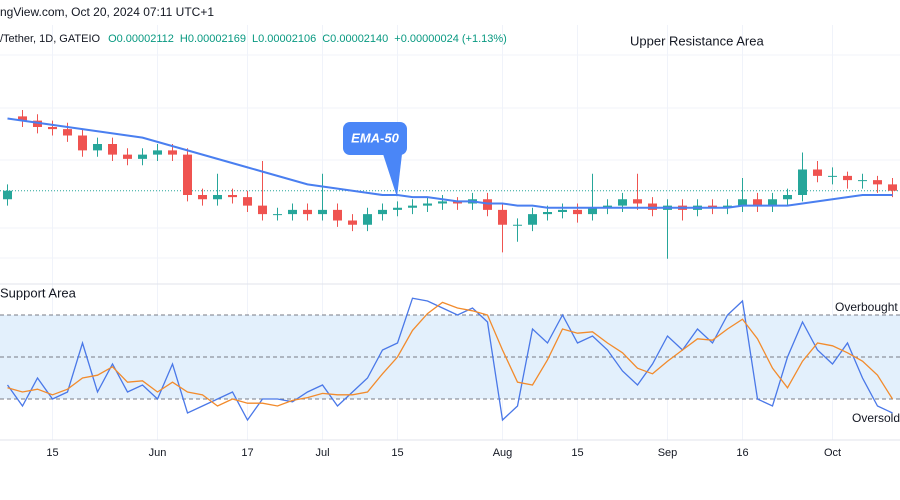 Image resolution: width=900 pixels, height=500 pixels. Describe the element at coordinates (697, 40) in the screenshot. I see `resistance-label: Upper Resistance Area` at that location.